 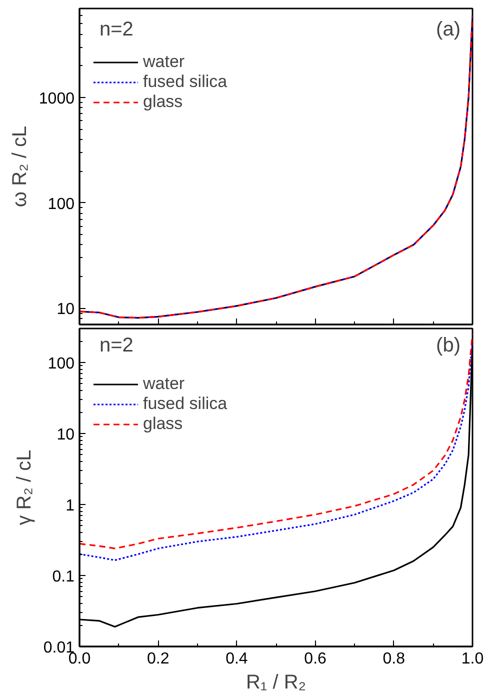 What do you see at coordinates (237, 659) in the screenshot?
I see `x-tick-label: 0.4` at bounding box center [237, 659].